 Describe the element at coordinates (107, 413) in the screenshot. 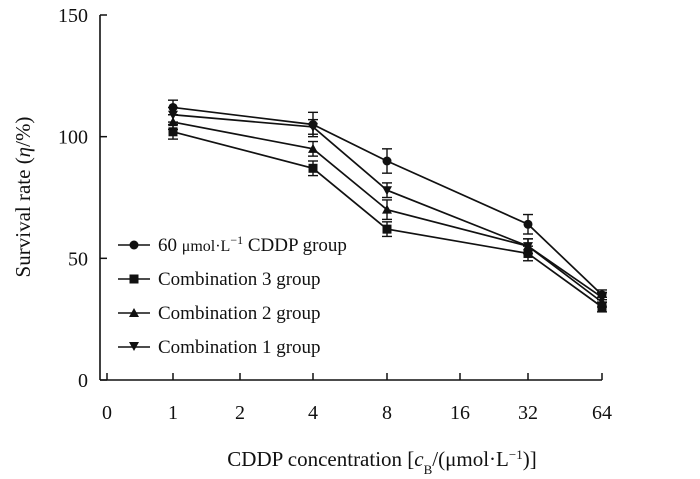

I see `x-tick-label: 0` at that location.